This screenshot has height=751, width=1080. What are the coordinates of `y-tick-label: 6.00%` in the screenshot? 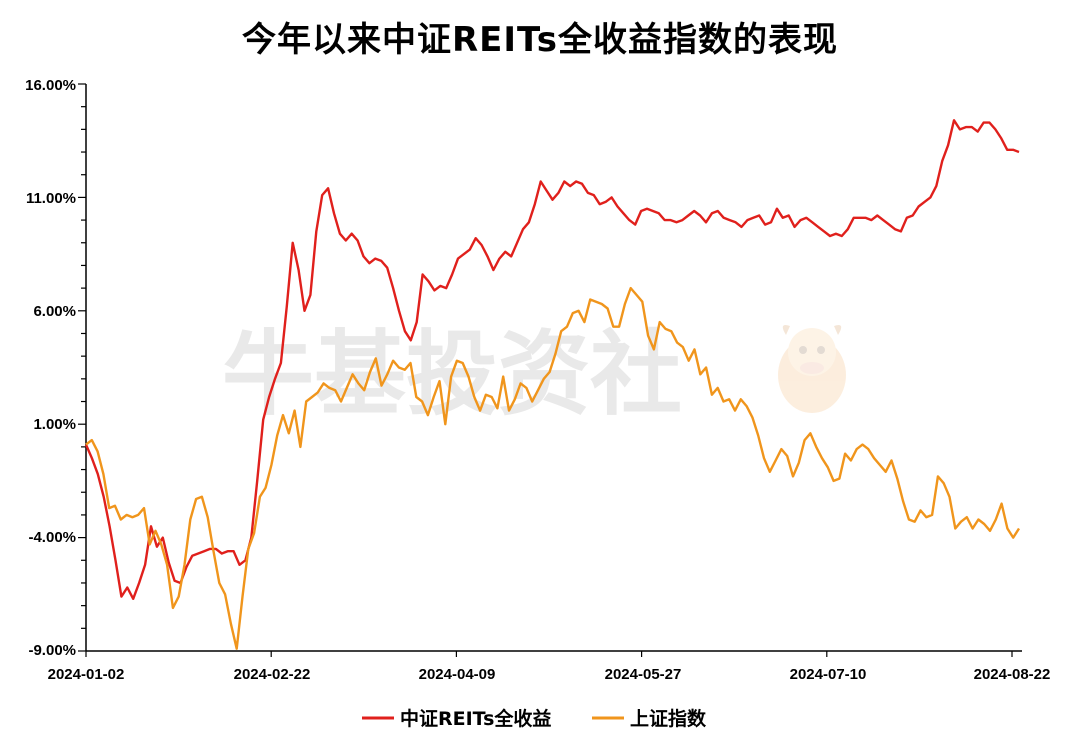 It's located at (54, 311).